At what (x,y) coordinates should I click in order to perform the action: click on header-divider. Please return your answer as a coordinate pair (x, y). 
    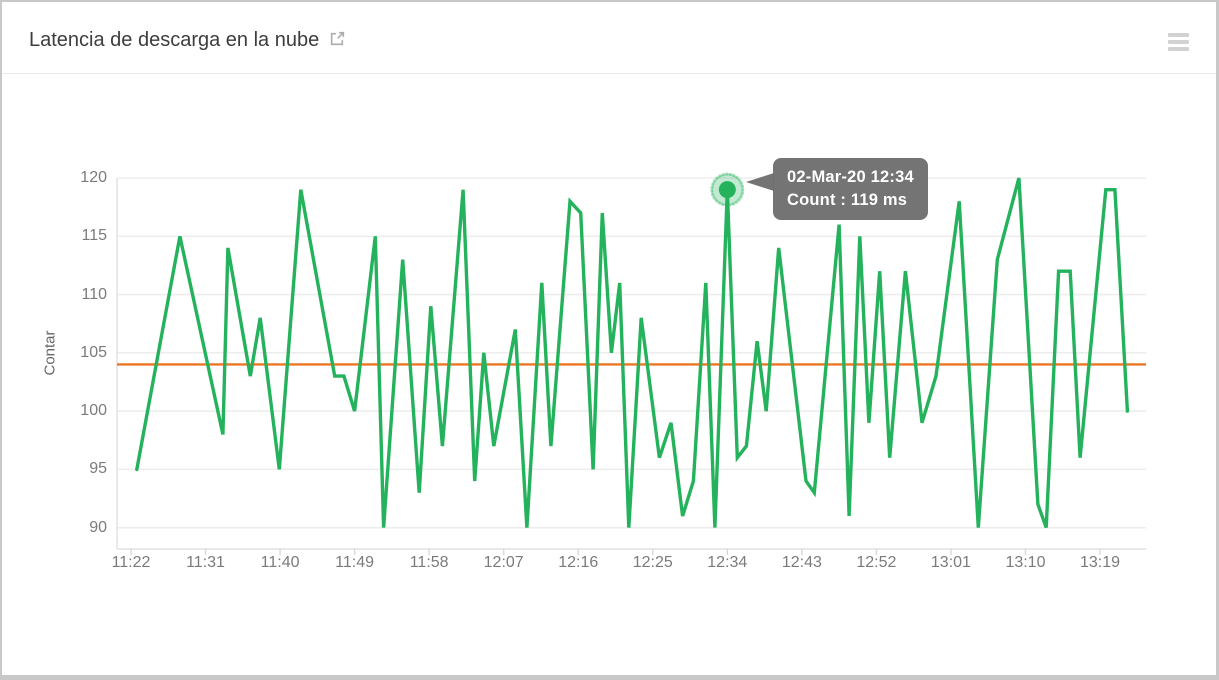
    Looking at the image, I should click on (609, 73).